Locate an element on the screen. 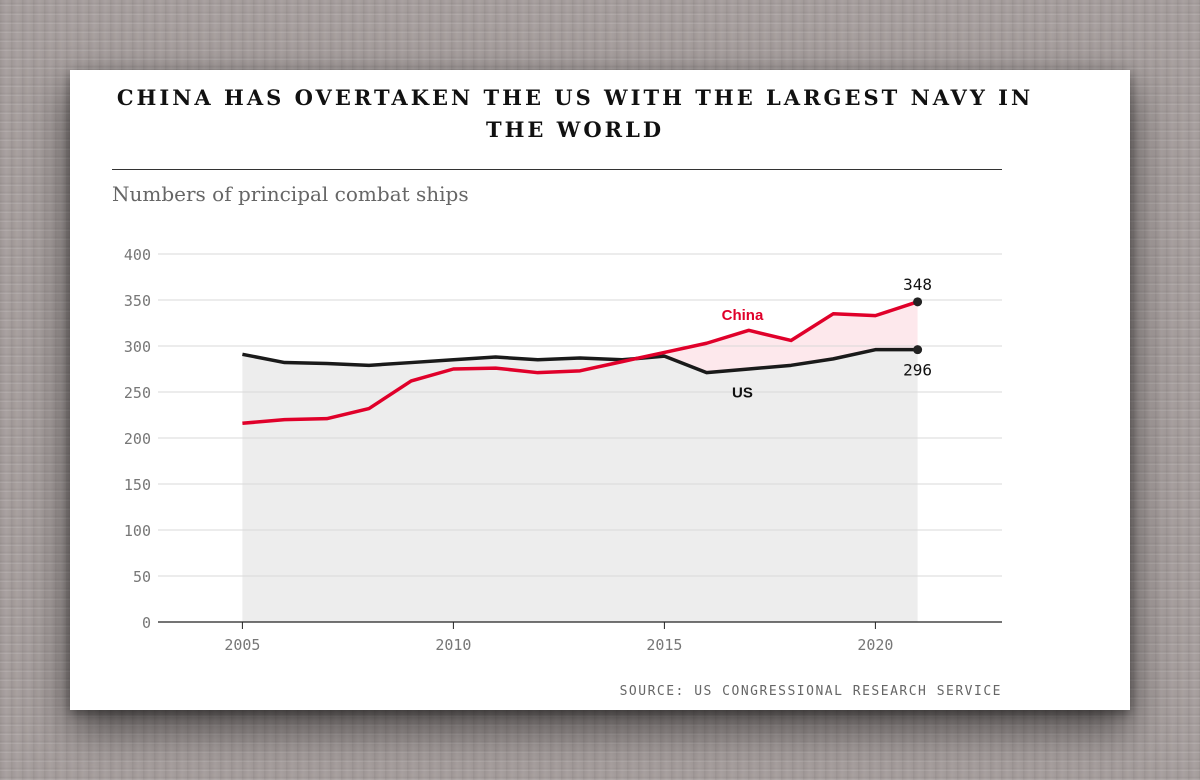 The image size is (1200, 780). x-tick-label: 2010 is located at coordinates (453, 645).